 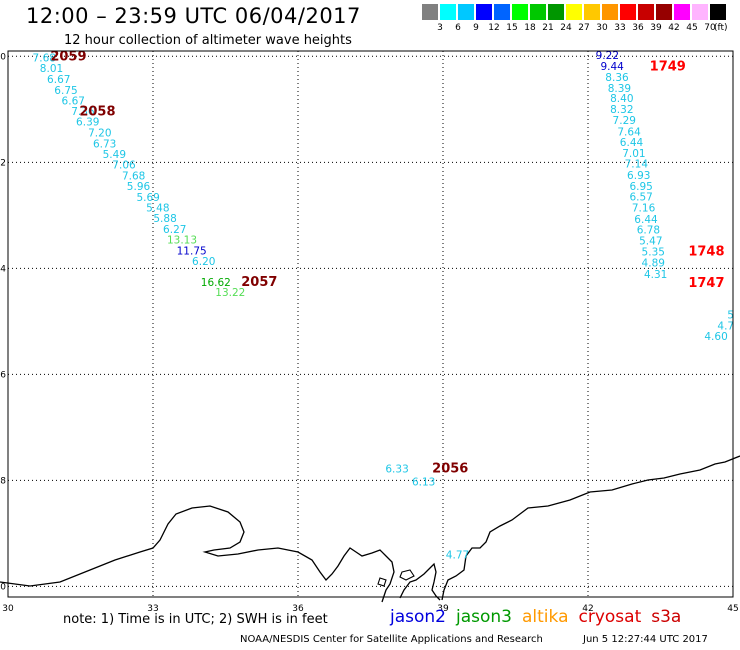 What do you see at coordinates (51, 69) in the screenshot?
I see `swh-value-label: 8.01` at bounding box center [51, 69].